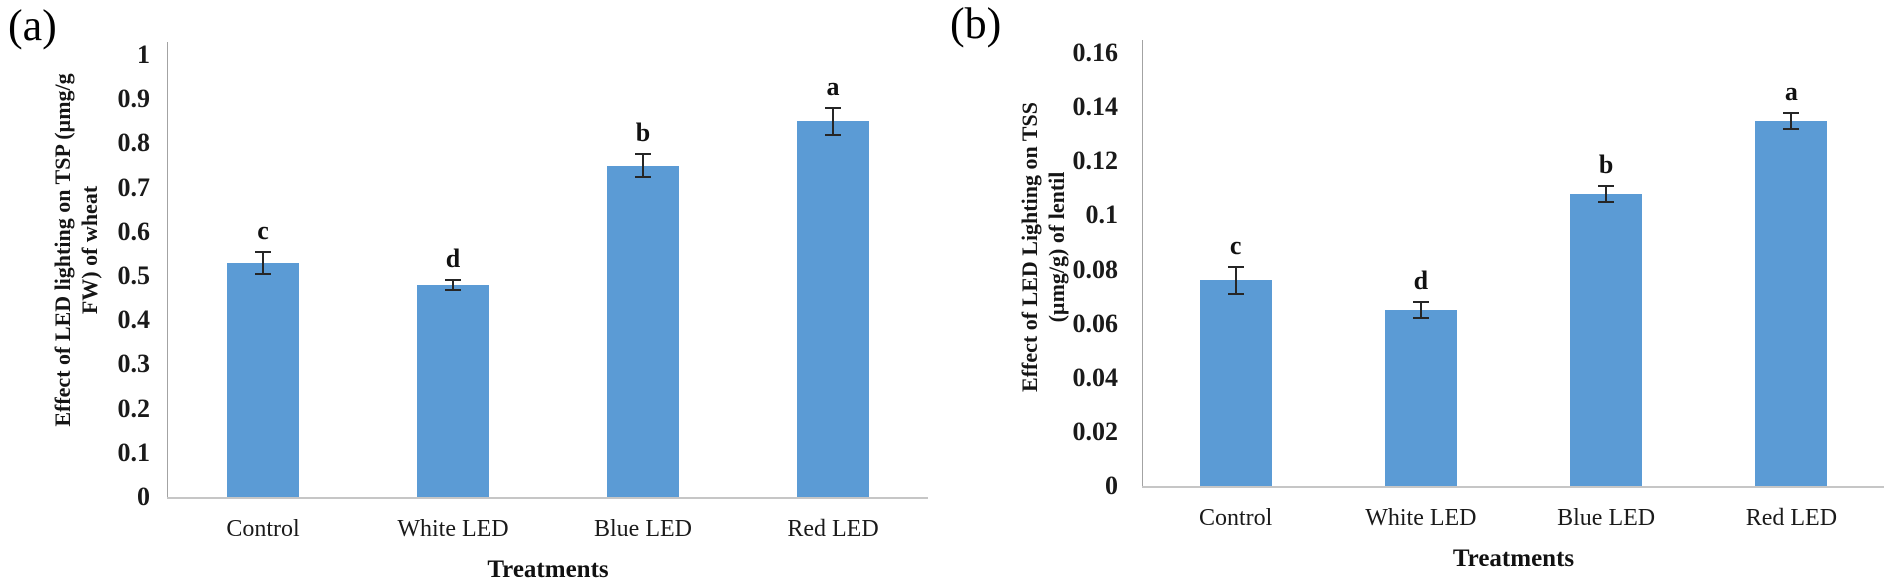 The image size is (1895, 585). I want to click on panel-b-x-axis-title: Treatments, so click(1513, 558).